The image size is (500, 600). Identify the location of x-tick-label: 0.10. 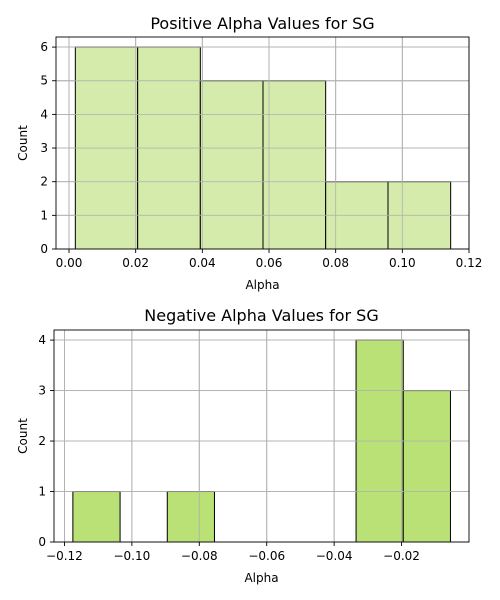
(402, 263).